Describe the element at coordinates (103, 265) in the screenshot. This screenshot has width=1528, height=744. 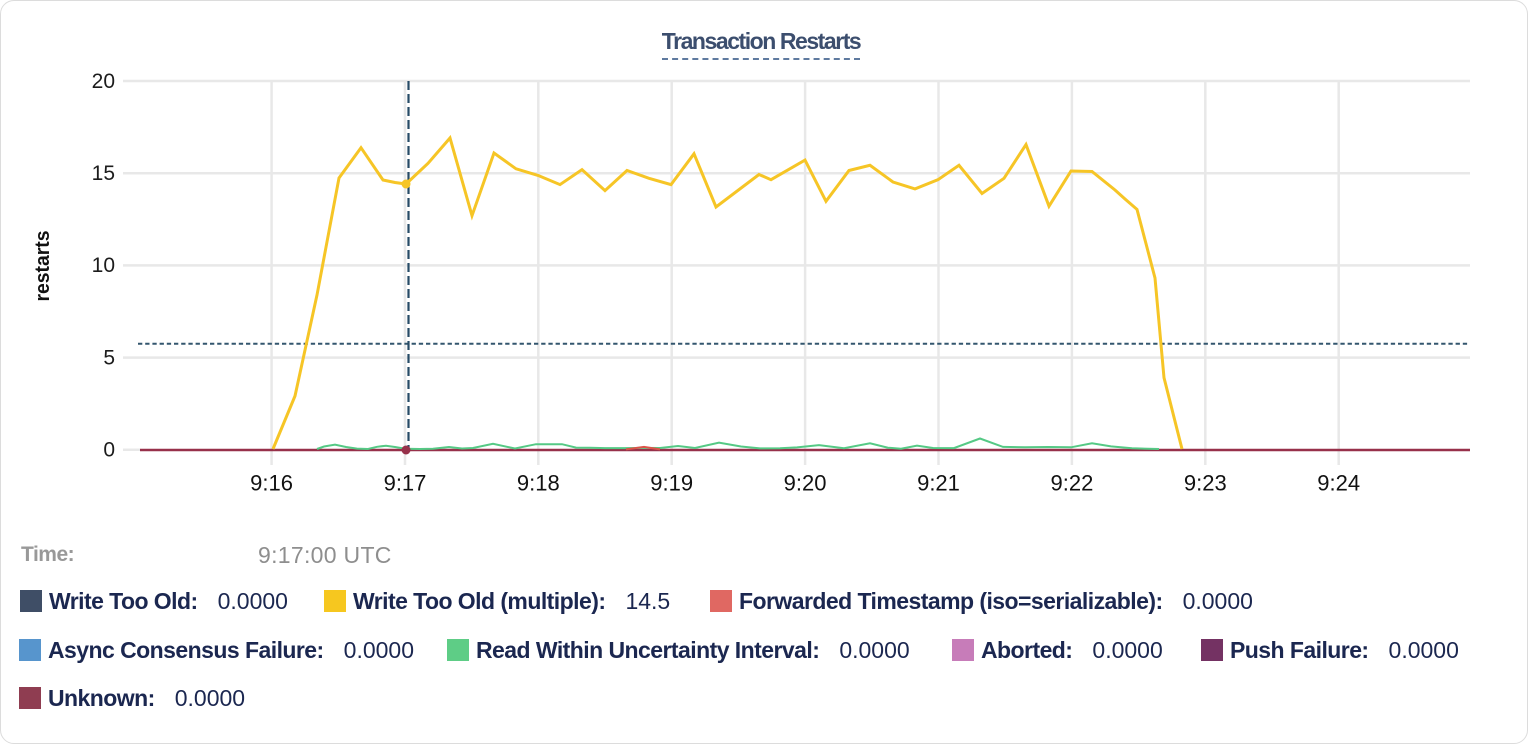
I see `svg-text: 10` at that location.